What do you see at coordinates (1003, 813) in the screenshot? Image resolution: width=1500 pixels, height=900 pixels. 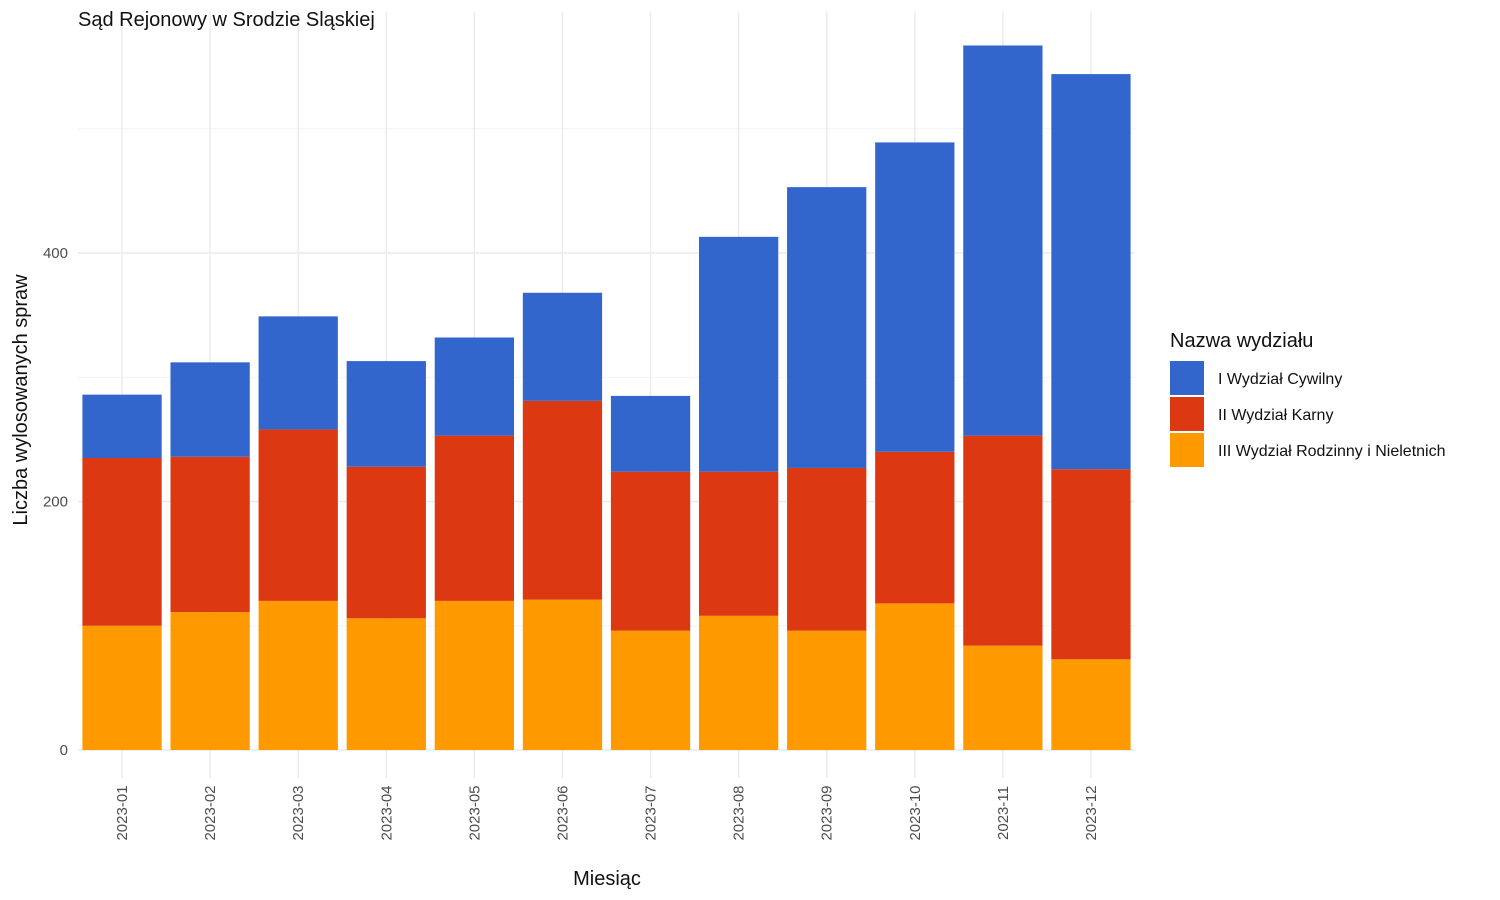 I see `x-tick-label: 2023-11` at bounding box center [1003, 813].